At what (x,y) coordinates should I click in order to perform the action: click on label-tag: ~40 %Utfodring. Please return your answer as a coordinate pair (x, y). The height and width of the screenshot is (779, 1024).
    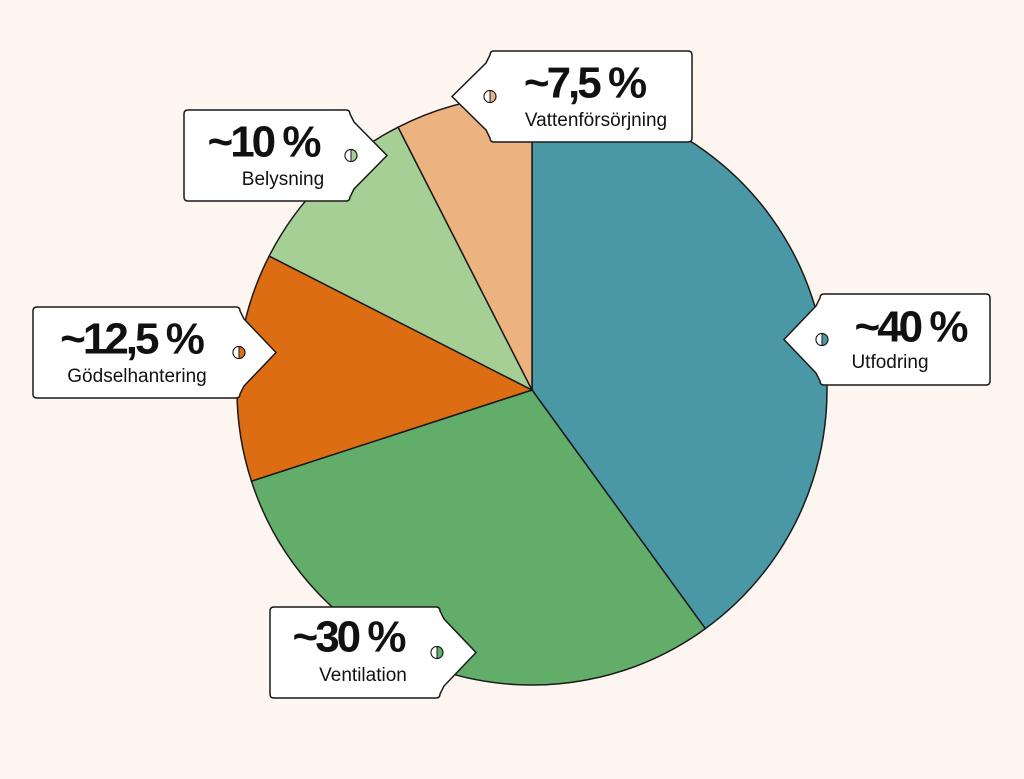
    Looking at the image, I should click on (886, 339).